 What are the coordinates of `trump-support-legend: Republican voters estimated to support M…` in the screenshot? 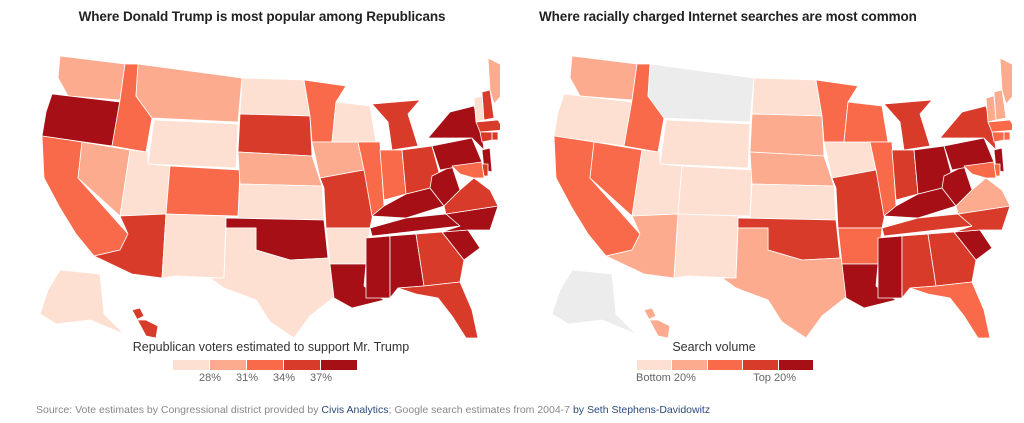 It's located at (271, 363).